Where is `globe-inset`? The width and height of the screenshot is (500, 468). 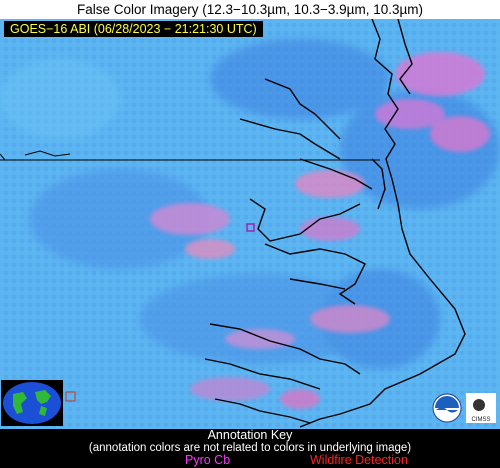
globe-inset is located at coordinates (32, 403).